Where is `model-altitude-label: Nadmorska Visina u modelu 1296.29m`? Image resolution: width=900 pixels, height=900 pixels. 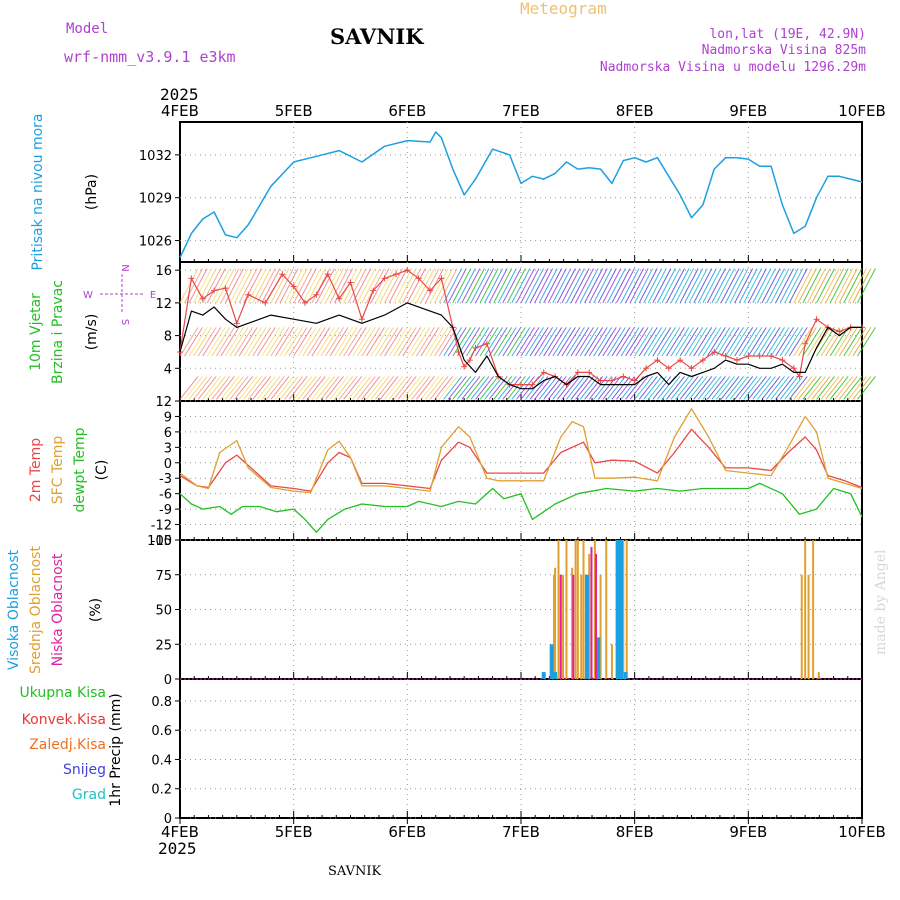 model-altitude-label: Nadmorska Visina u modelu 1296.29m is located at coordinates (733, 67).